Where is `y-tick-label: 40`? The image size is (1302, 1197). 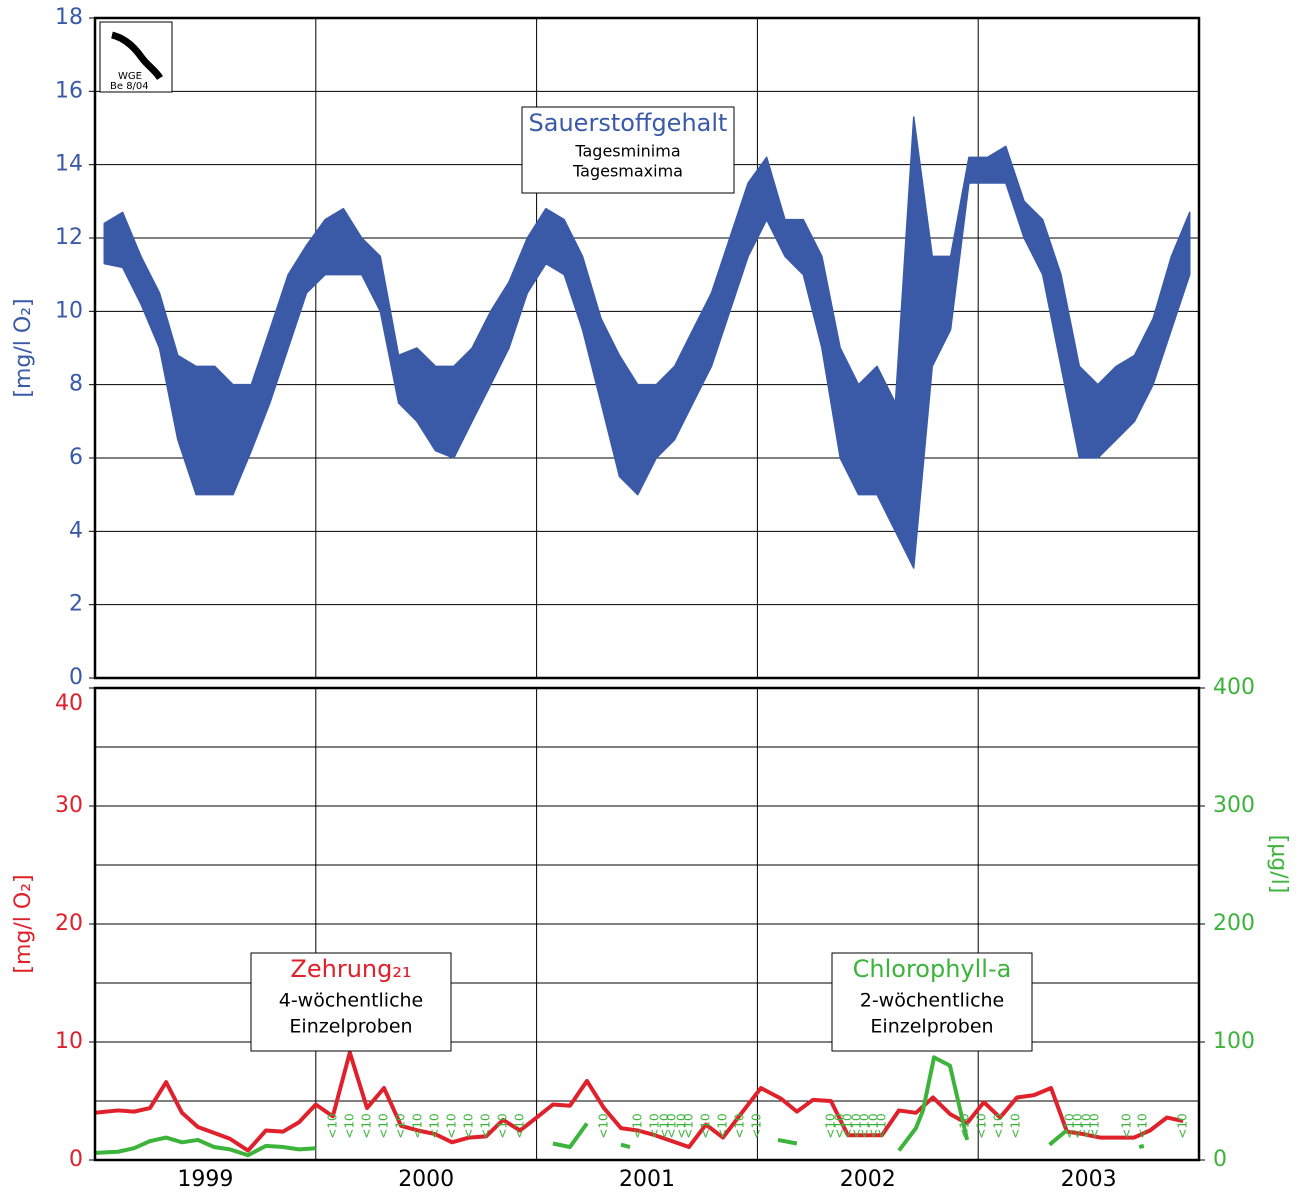 y-tick-label: 40 is located at coordinates (69, 703).